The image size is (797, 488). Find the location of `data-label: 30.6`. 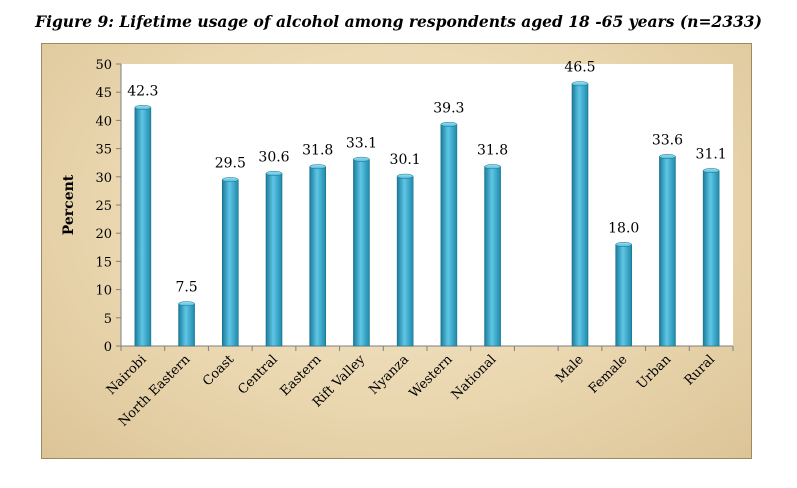

data-label: 30.6 is located at coordinates (273, 157).